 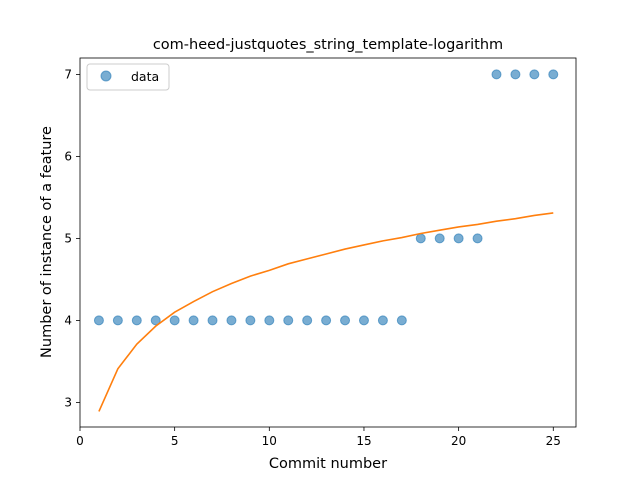 What do you see at coordinates (68, 156) in the screenshot?
I see `y-tick-label: 6` at bounding box center [68, 156].